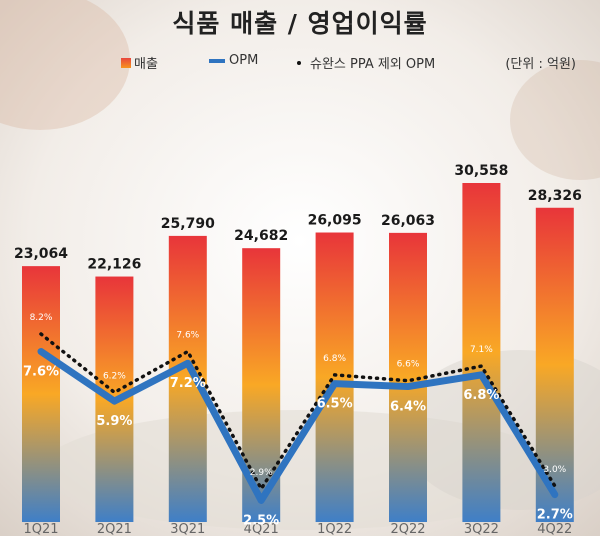 This screenshot has width=600, height=536. Describe the element at coordinates (335, 404) in the screenshot. I see `opm-value-label-1Q22: 6.5%` at that location.